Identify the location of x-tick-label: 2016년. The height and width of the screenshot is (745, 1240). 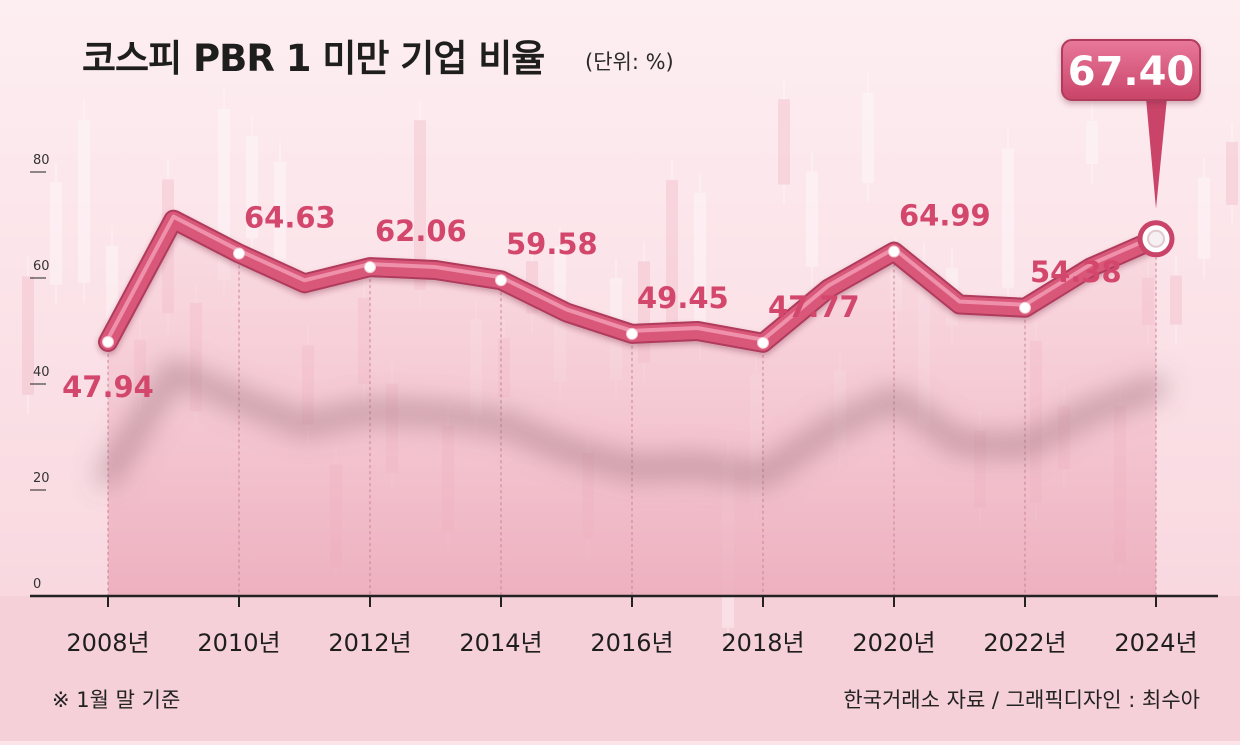
(631, 643).